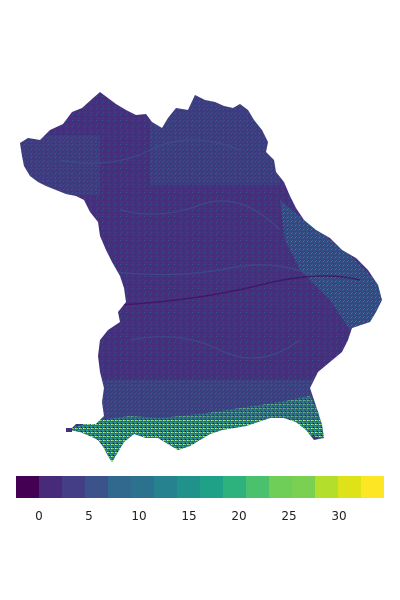 The image size is (400, 600). What do you see at coordinates (69, 430) in the screenshot?
I see `enclave-marker` at bounding box center [69, 430].